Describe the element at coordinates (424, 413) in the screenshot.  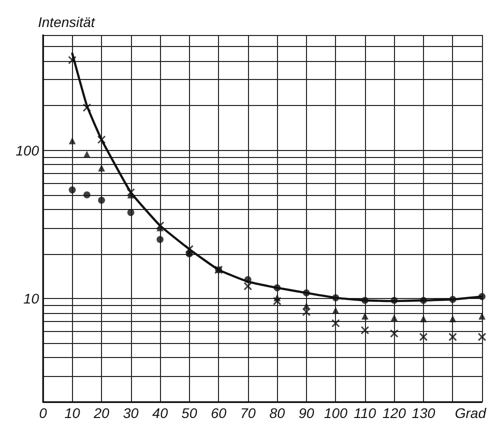
I see `x-tick-label: 130` at that location.